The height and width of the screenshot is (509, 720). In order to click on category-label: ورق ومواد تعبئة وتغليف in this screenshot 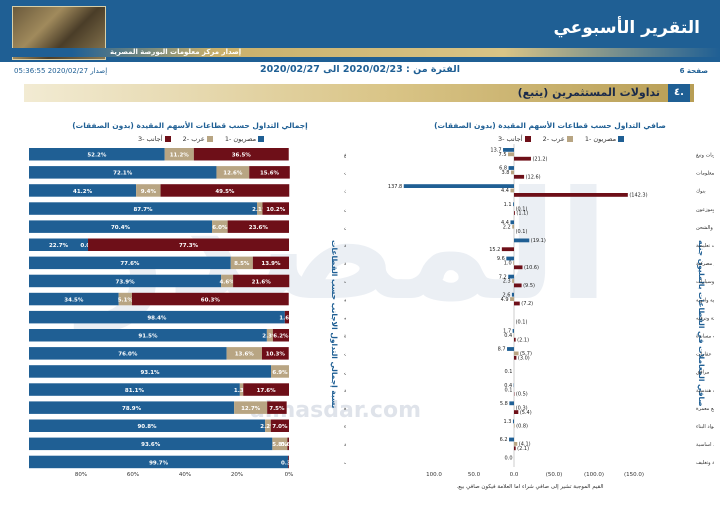, I will do `click(345, 463)`.